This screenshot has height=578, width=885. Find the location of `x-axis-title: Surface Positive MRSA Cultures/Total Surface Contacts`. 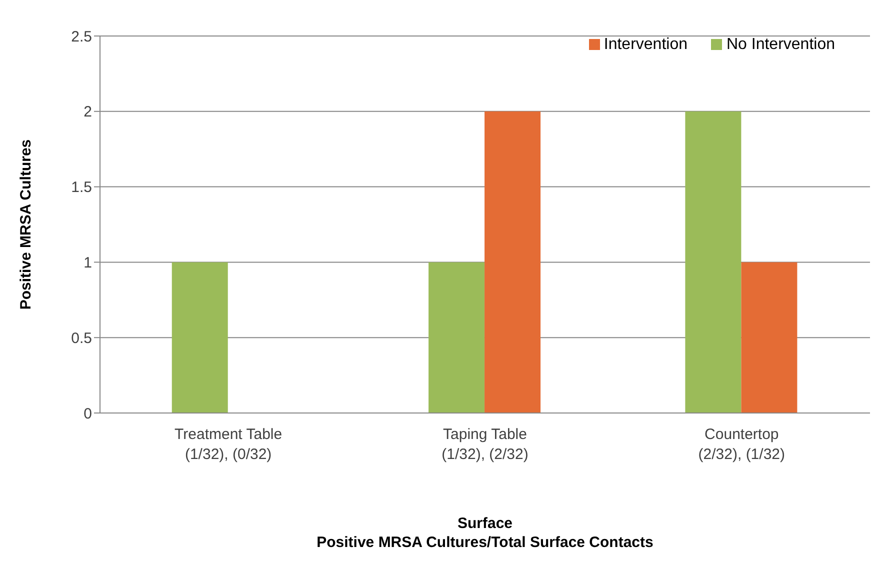

x-axis-title: Surface Positive MRSA Cultures/Total Surface Contacts is located at coordinates (485, 533).